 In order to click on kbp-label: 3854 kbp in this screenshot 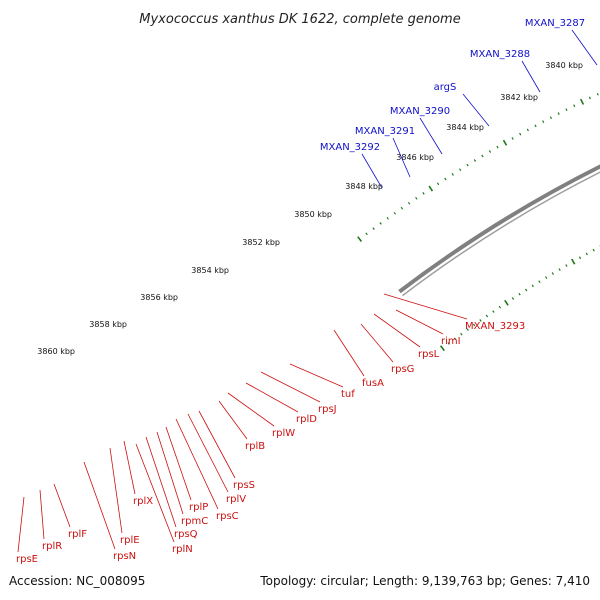, I will do `click(210, 270)`.